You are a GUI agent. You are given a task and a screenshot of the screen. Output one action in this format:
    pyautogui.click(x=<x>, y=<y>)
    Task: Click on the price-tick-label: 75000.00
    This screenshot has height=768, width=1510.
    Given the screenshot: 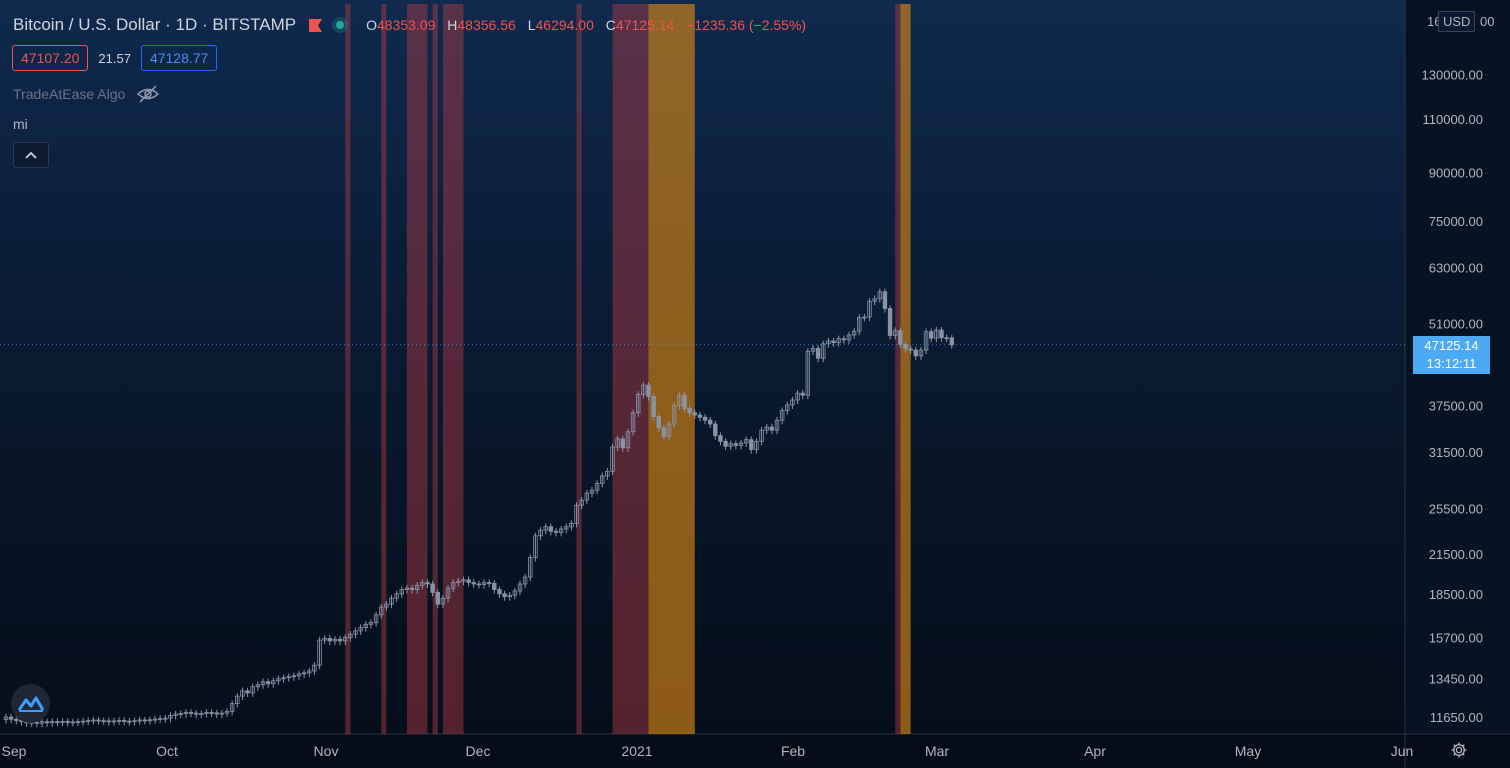 What is the action you would take?
    pyautogui.click(x=1456, y=221)
    